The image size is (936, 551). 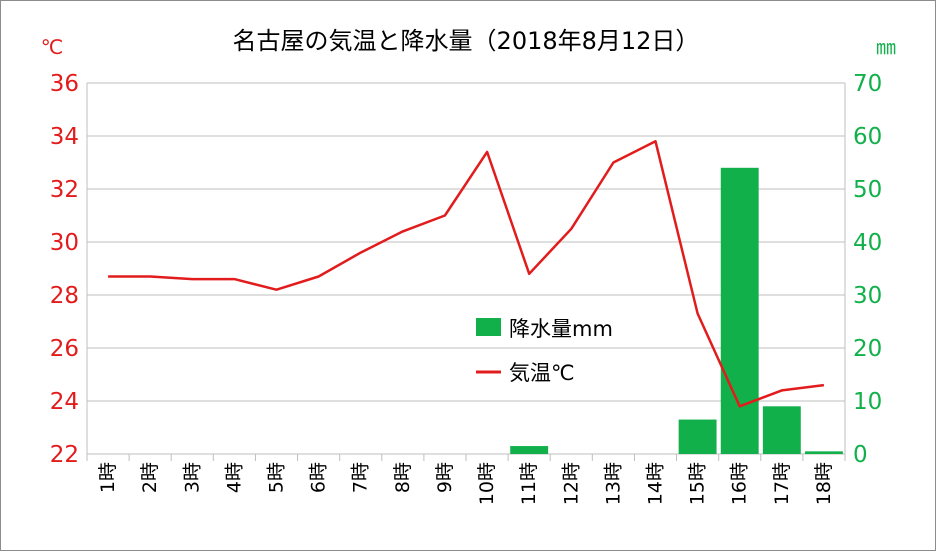 What do you see at coordinates (571, 483) in the screenshot?
I see `x-axis-tick-label: 12時` at bounding box center [571, 483].